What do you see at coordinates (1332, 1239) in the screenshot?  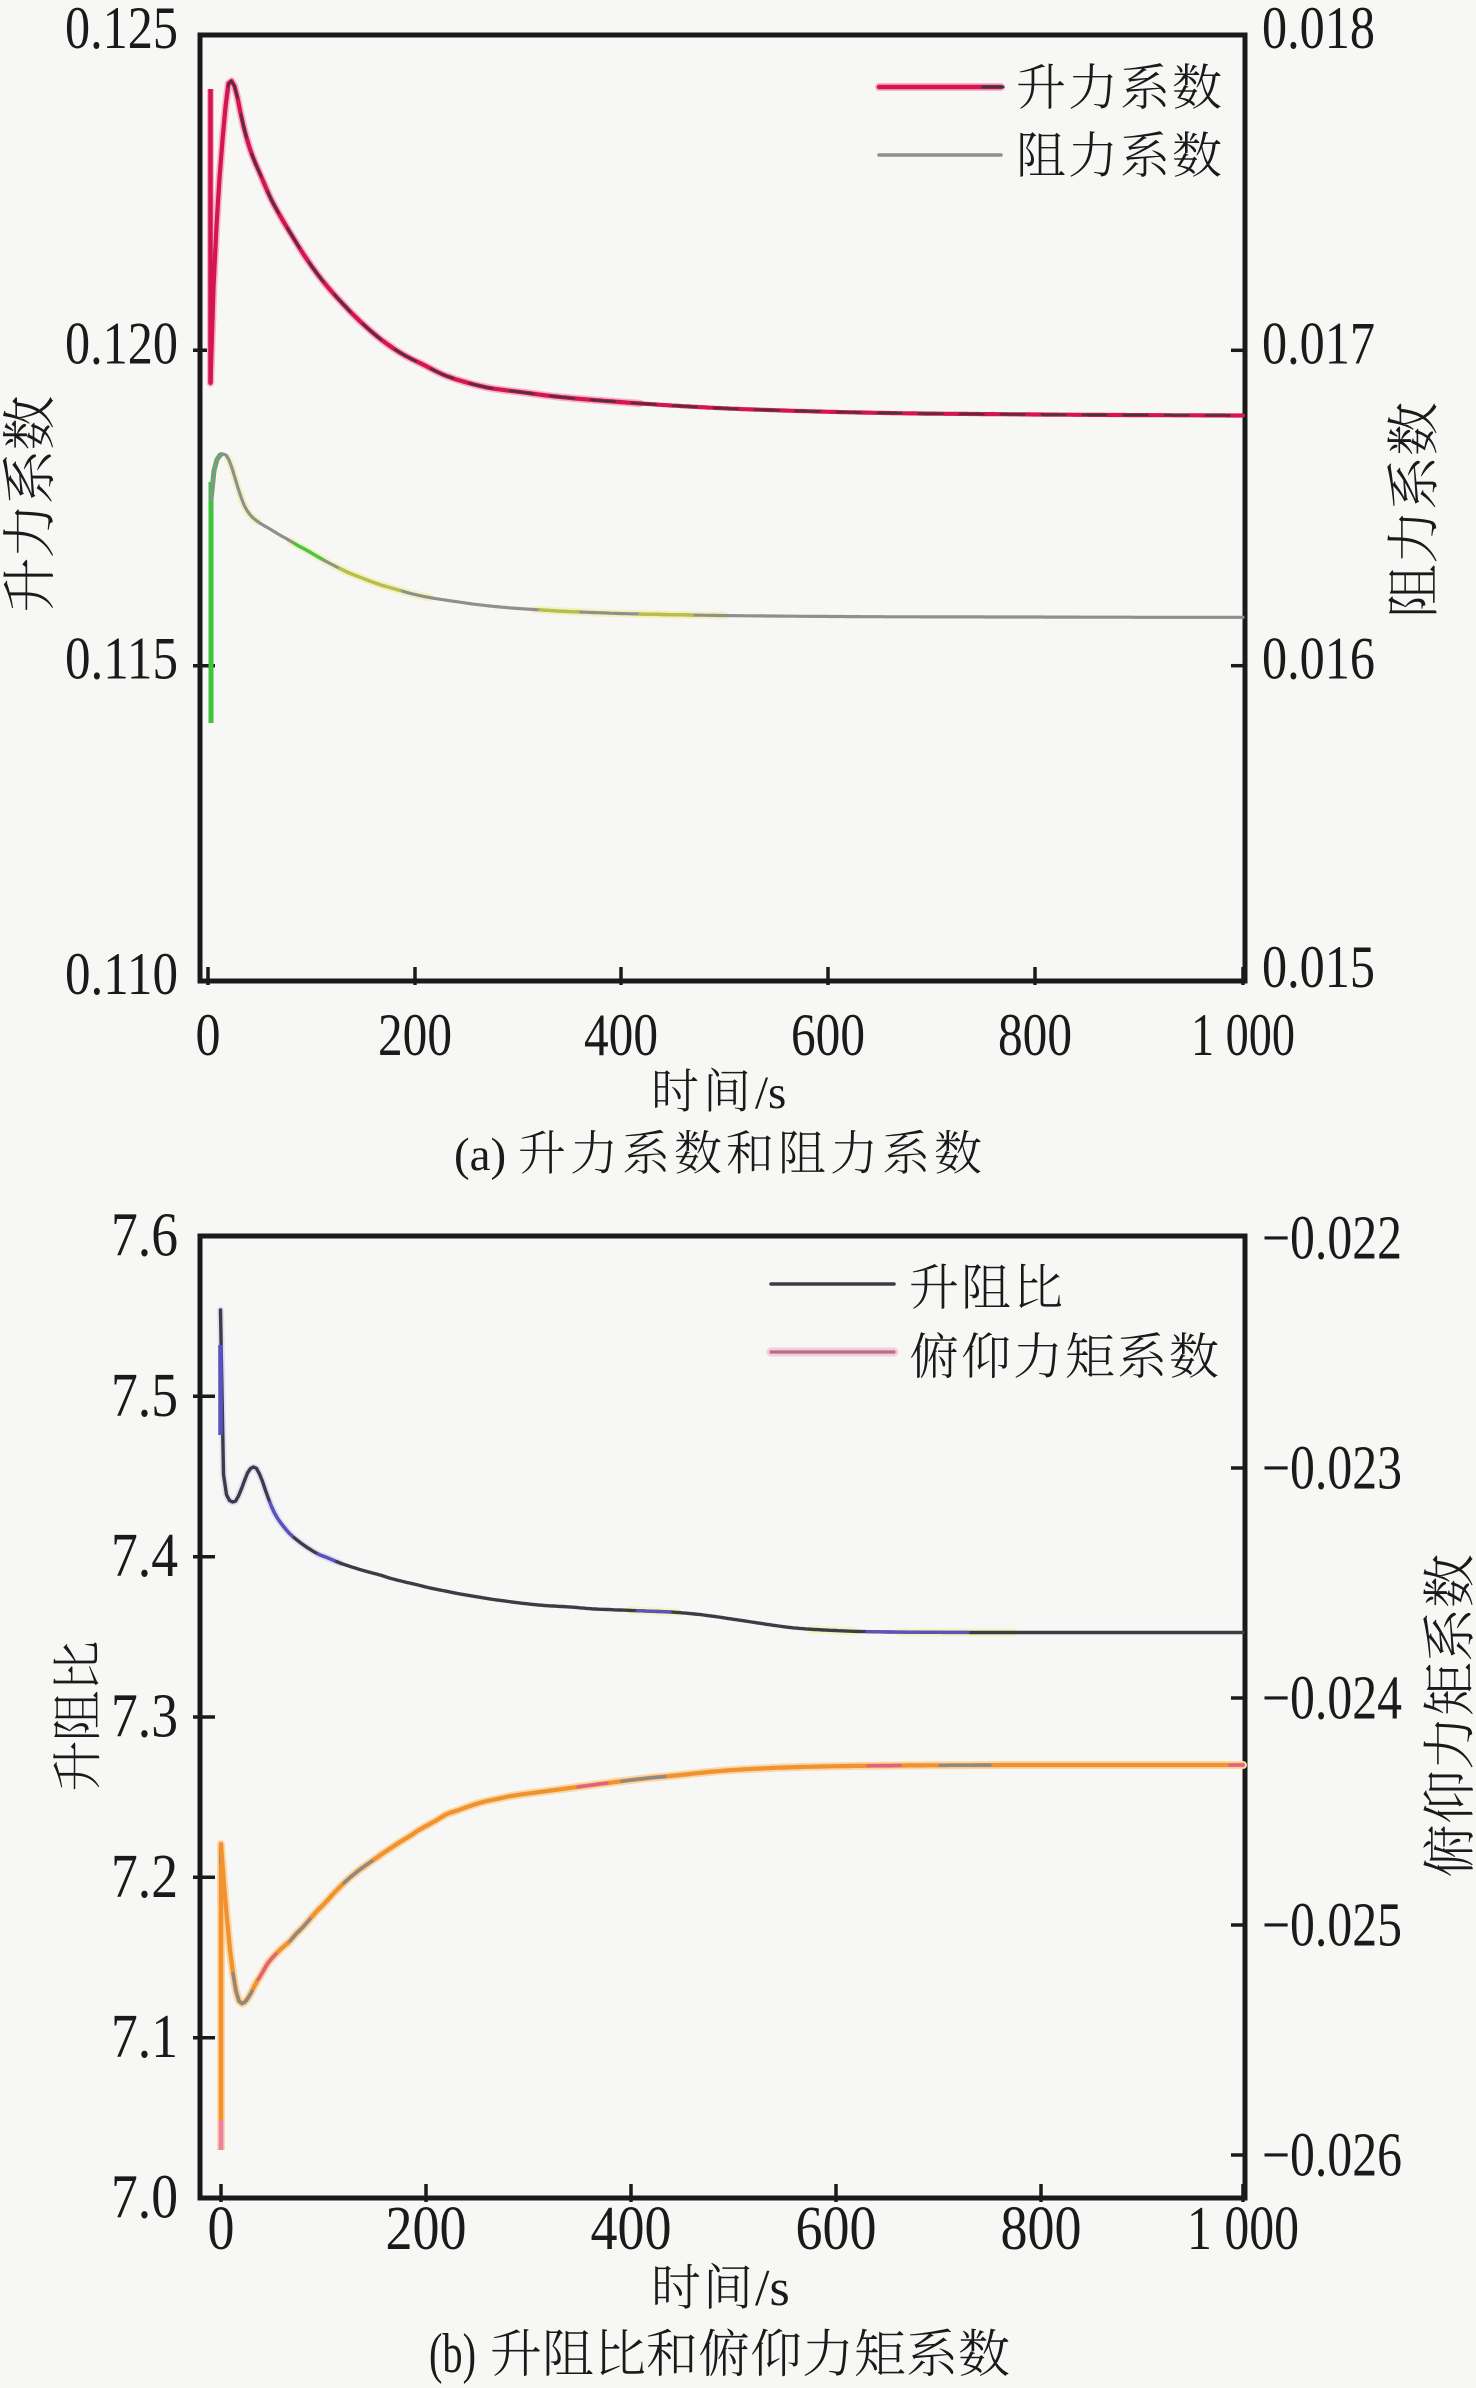 I see `svg-text: −0.022` at bounding box center [1332, 1239].